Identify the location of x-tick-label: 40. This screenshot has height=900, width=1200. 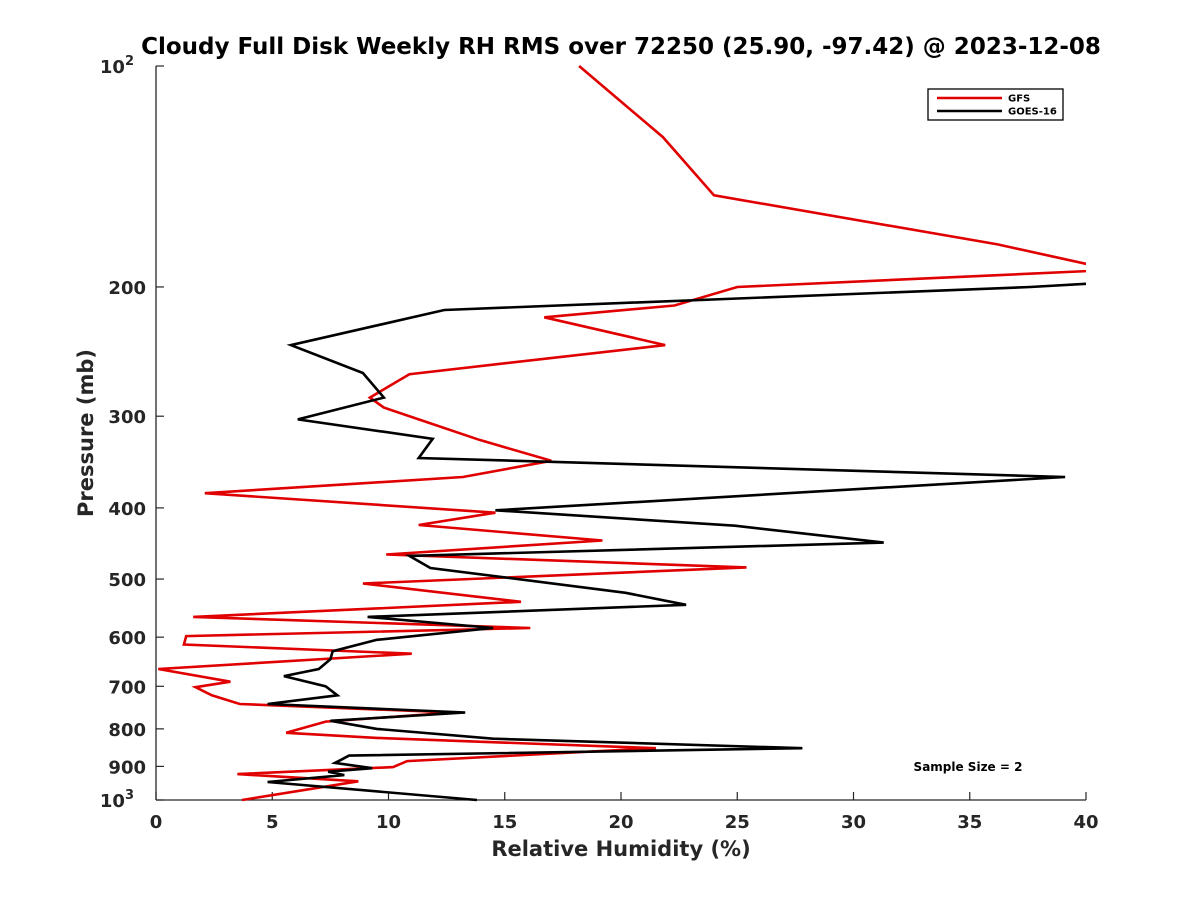
(1085, 822).